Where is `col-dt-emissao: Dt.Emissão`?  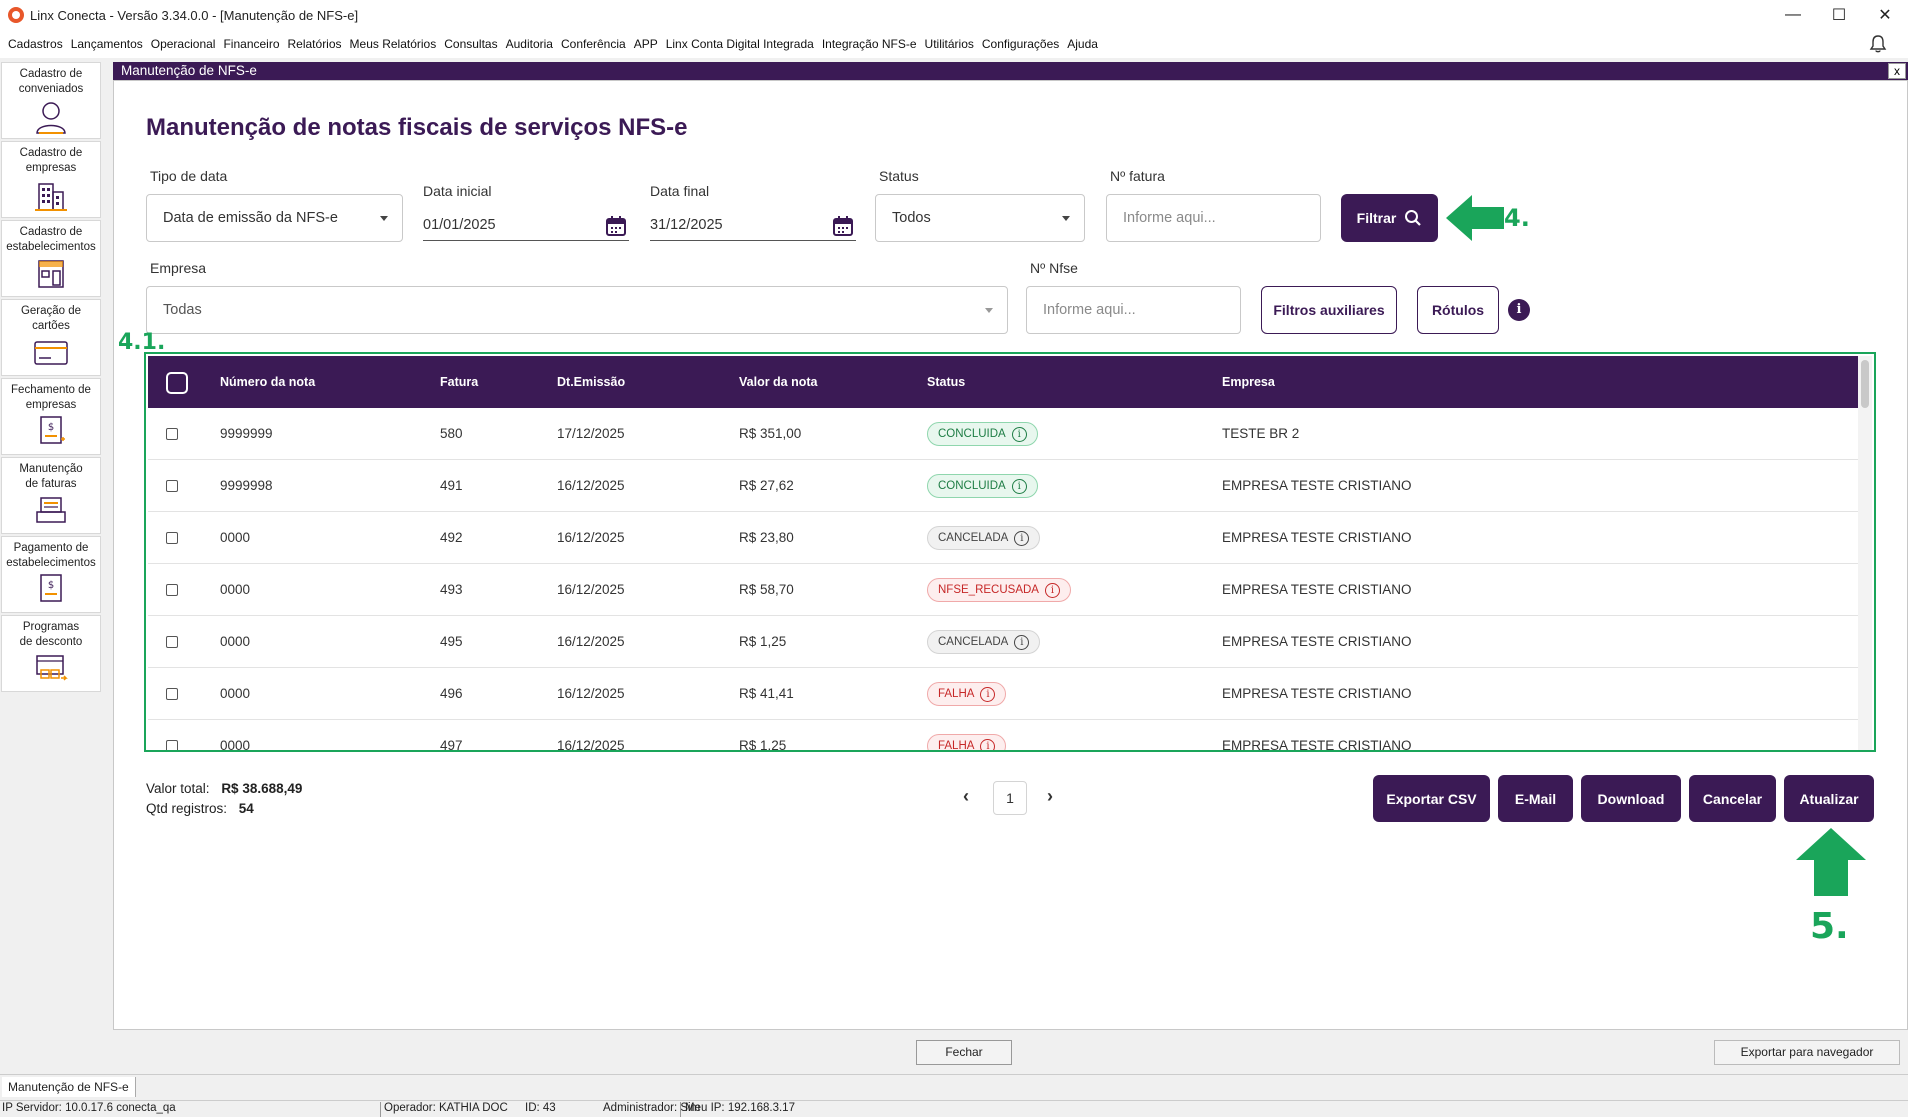
col-dt-emissao: Dt.Emissão is located at coordinates (591, 382).